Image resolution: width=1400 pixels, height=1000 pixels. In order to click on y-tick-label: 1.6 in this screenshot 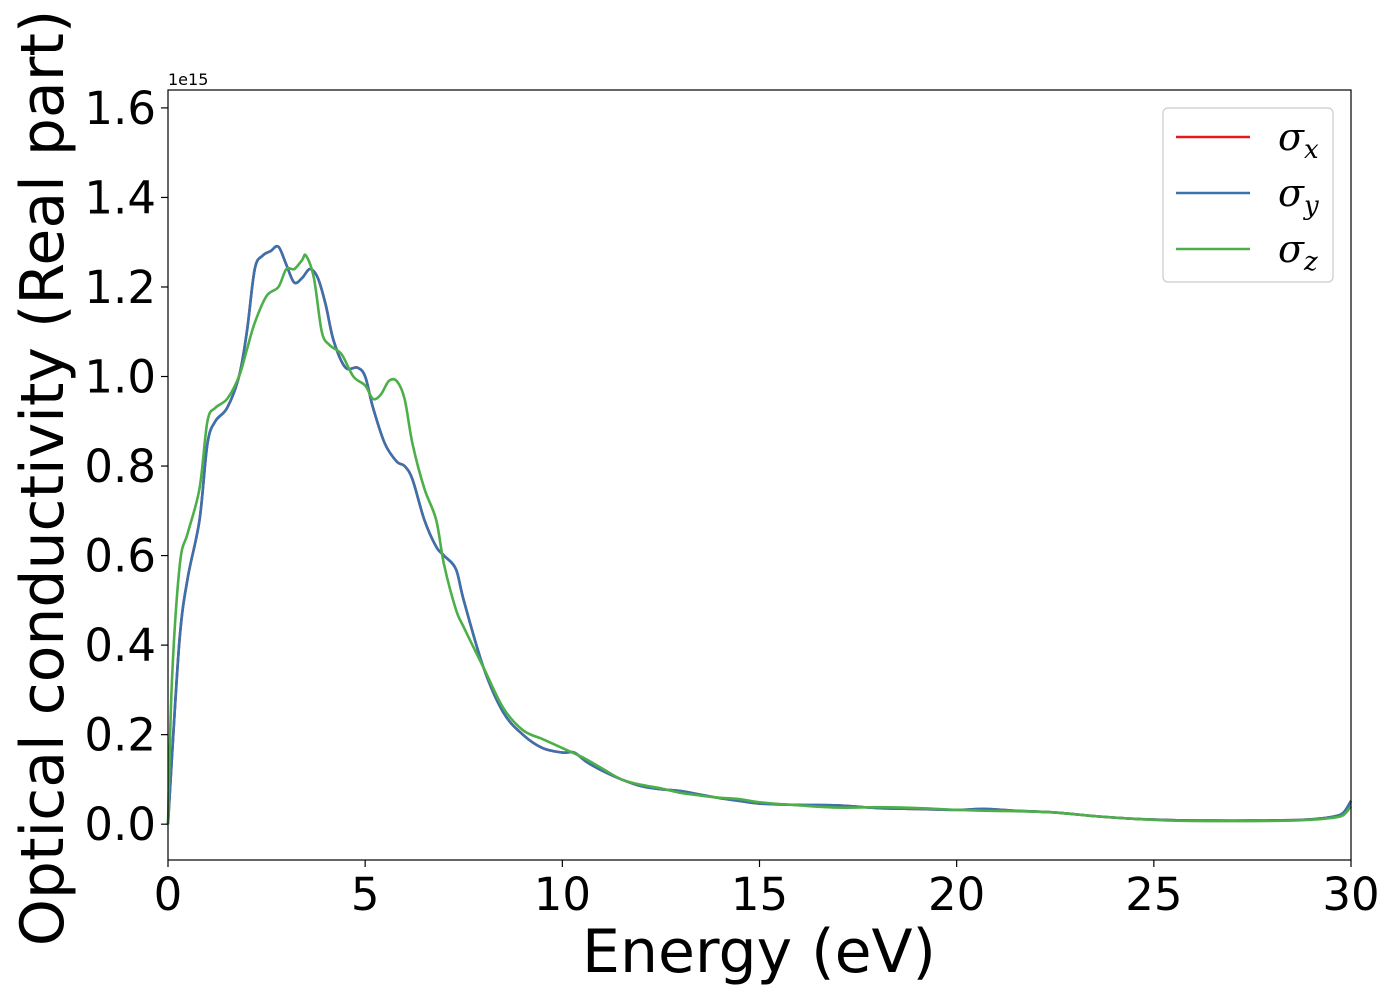, I will do `click(120, 108)`.